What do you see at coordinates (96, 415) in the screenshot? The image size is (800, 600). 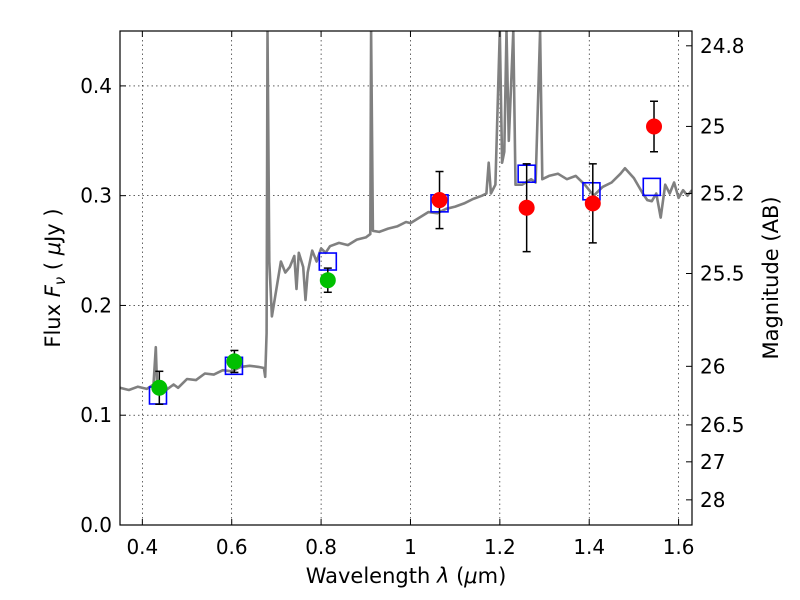 I see `y-tick-label: 0.1` at bounding box center [96, 415].